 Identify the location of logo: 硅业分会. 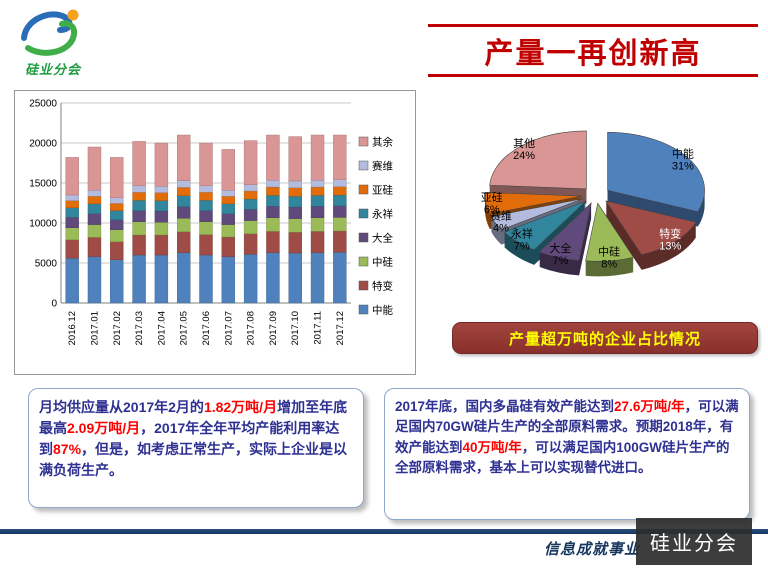
(53, 41).